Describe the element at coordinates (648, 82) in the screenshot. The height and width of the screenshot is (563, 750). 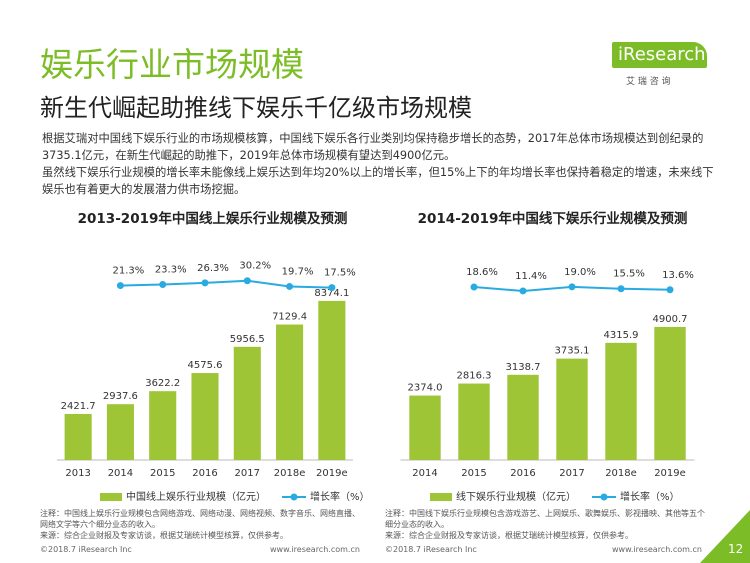
I see `logo-sub: 艾 瑞 咨 询` at that location.